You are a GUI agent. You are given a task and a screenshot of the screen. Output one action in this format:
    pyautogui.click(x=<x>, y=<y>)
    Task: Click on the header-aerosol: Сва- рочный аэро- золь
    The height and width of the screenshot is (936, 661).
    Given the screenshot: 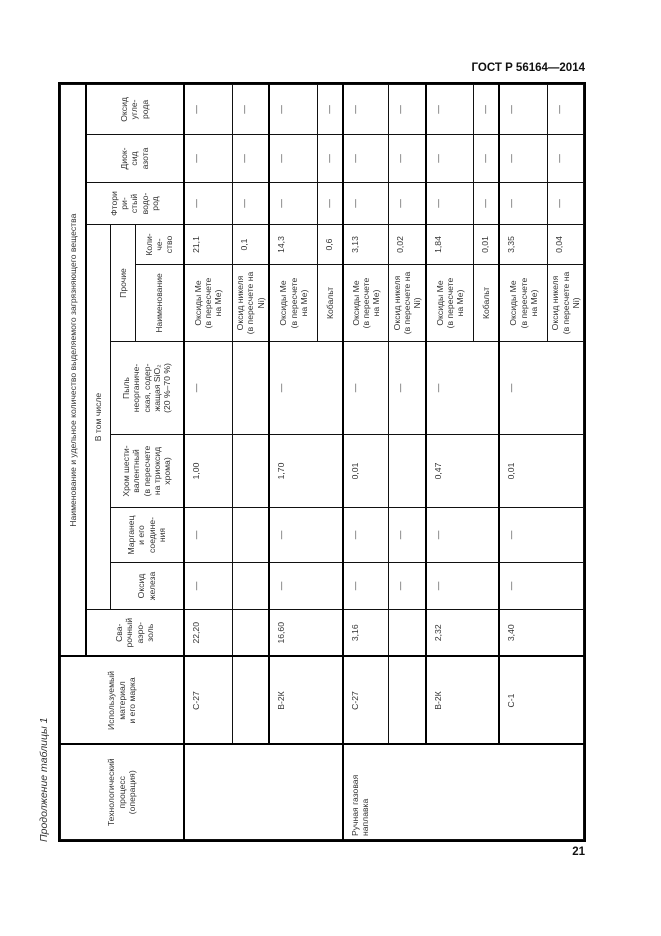 What is the action you would take?
    pyautogui.click(x=134, y=633)
    